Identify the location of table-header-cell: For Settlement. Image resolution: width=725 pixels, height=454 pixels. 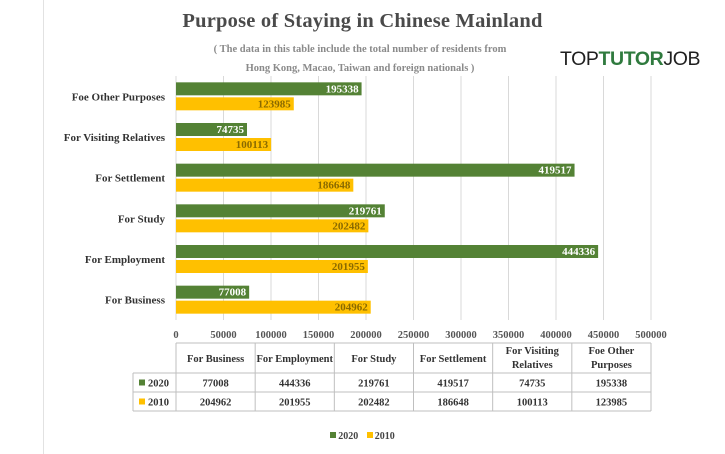
(453, 359).